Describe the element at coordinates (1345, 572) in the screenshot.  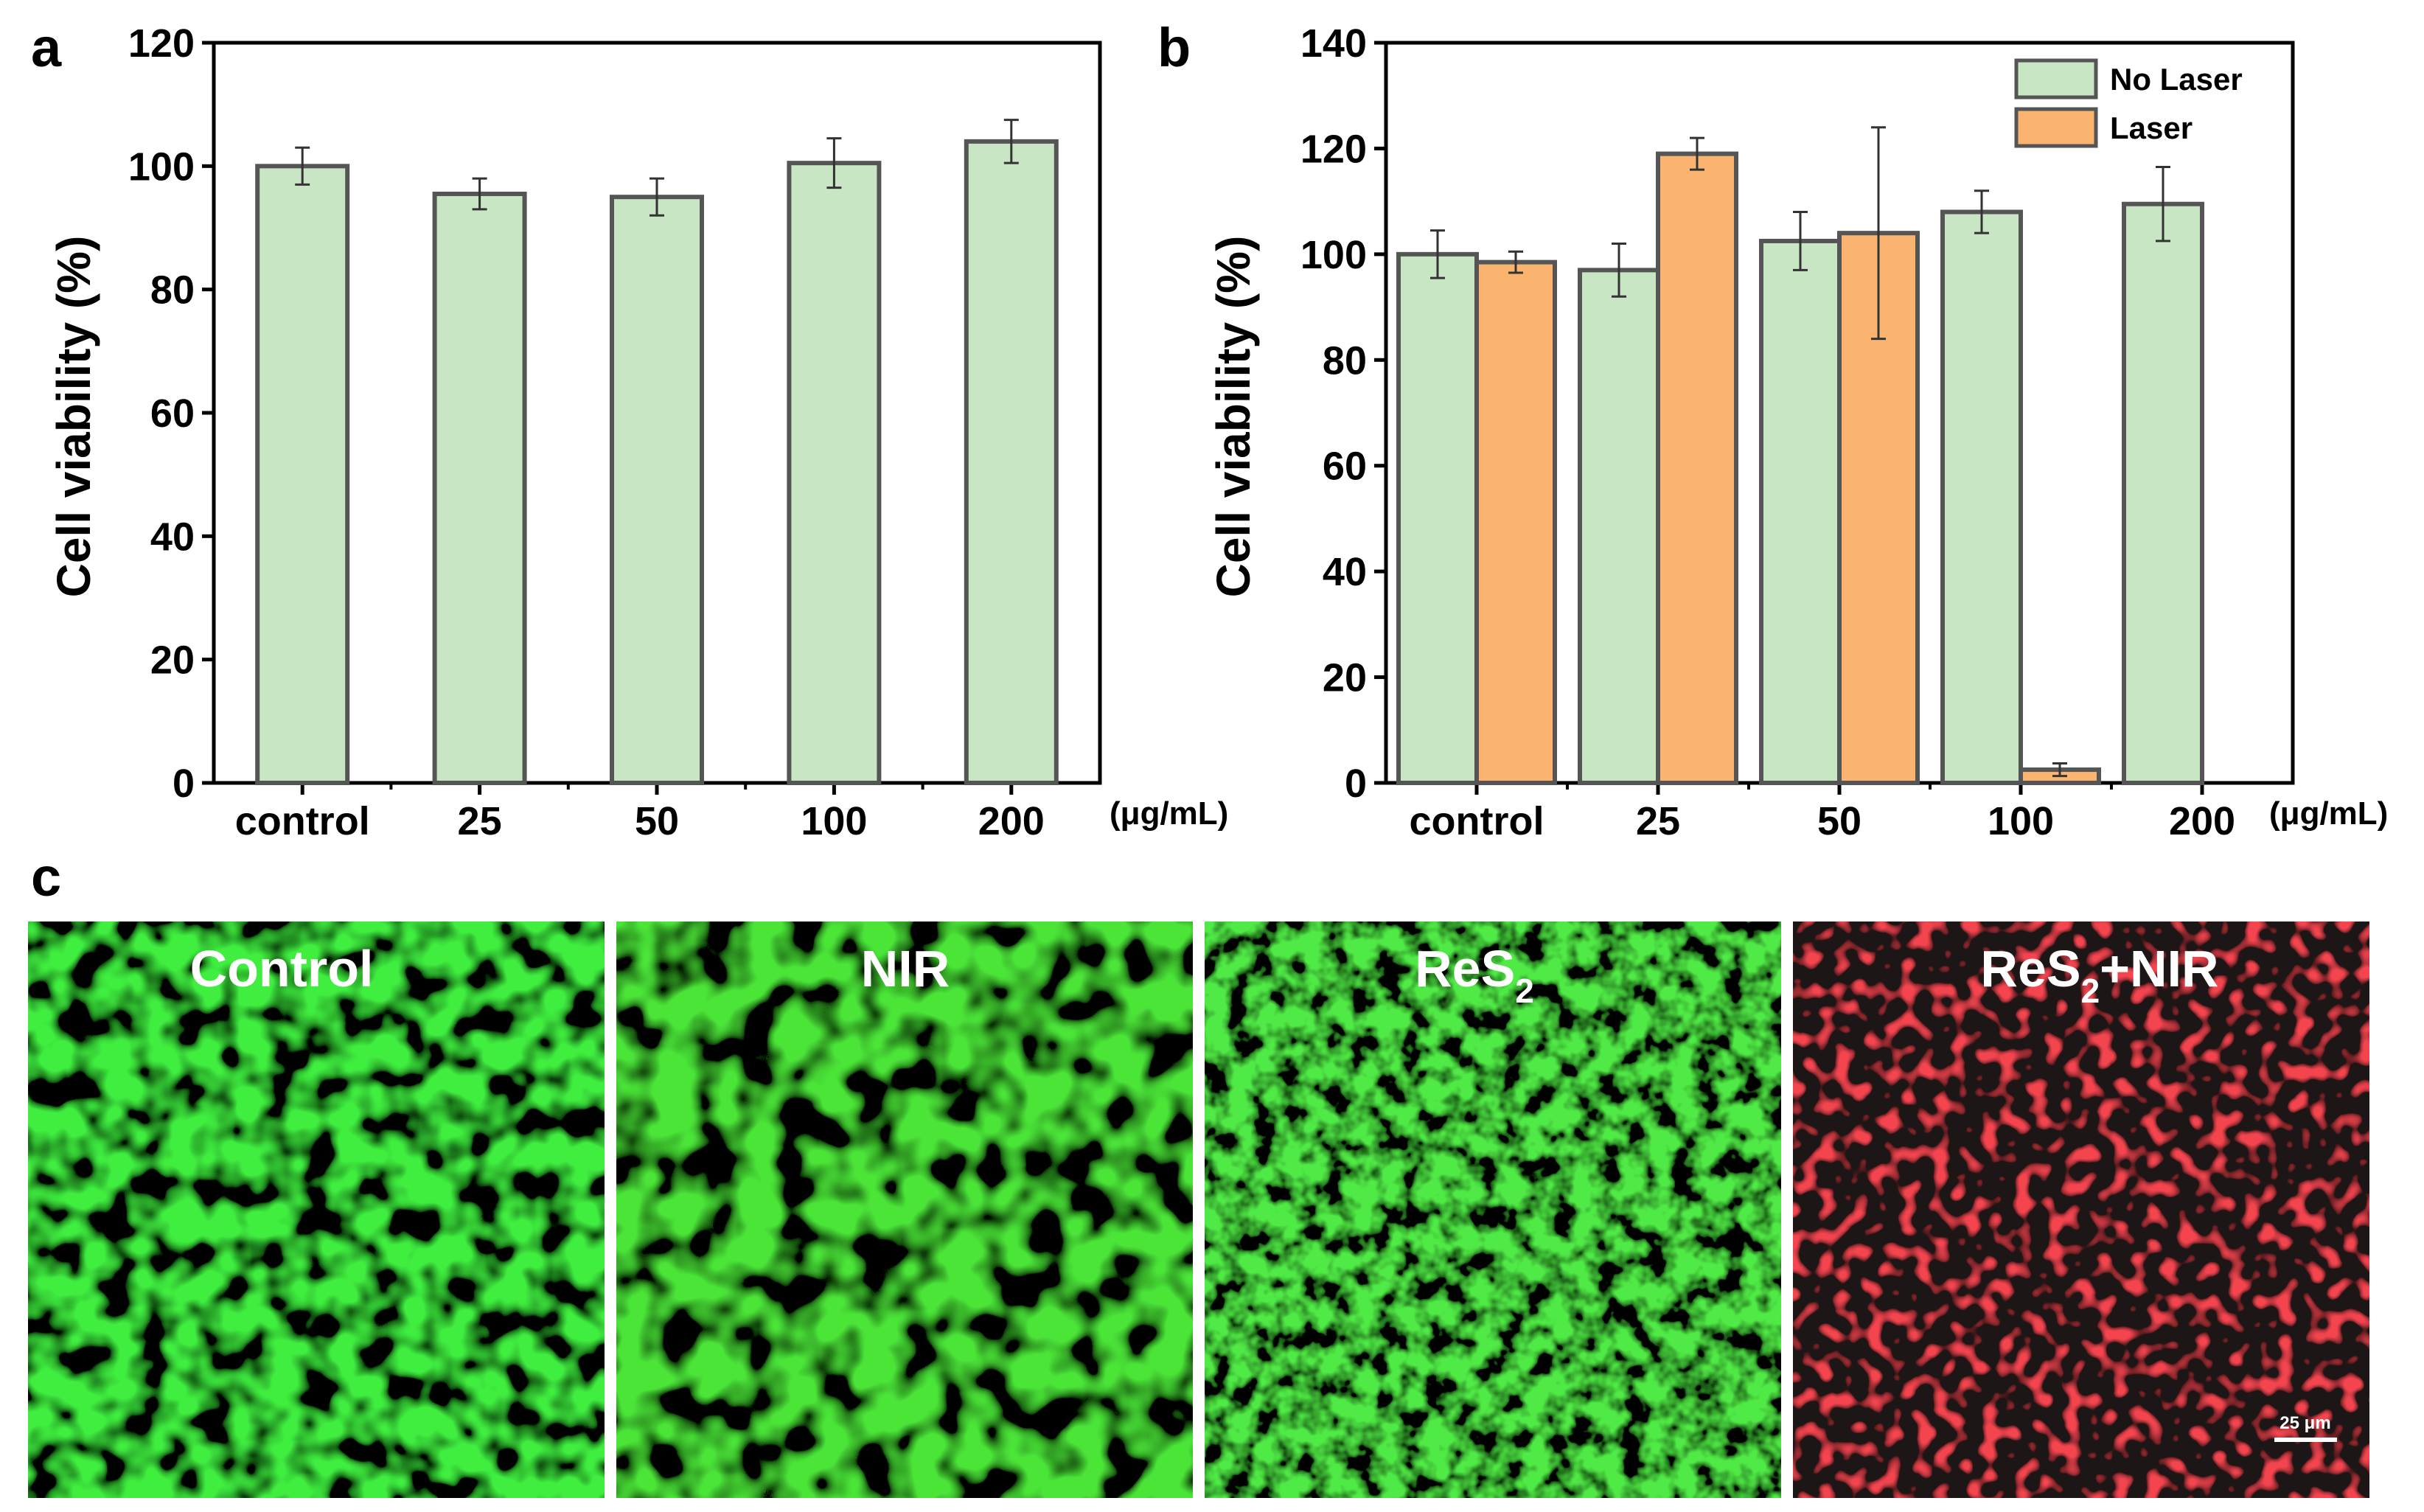
I see `chart-b-ytick-label: 40` at that location.